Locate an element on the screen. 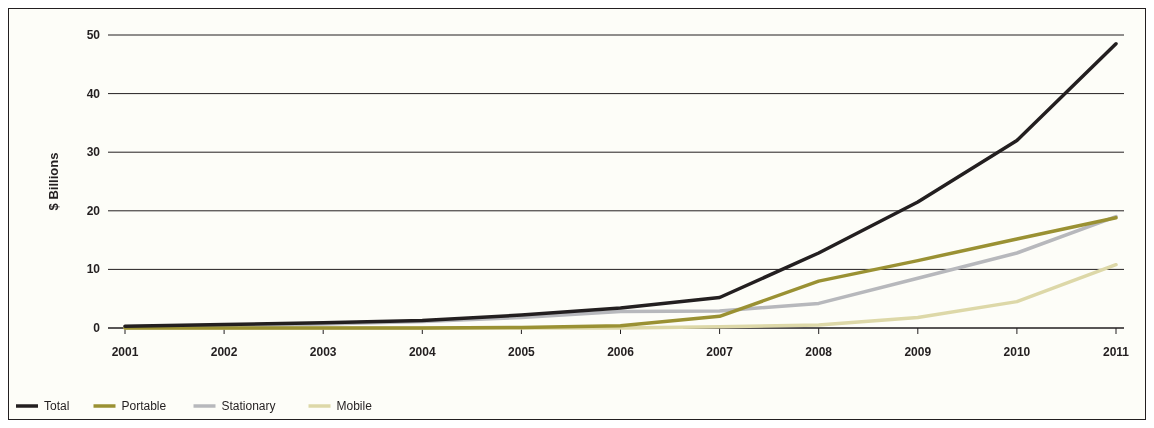  legend-label: Mobile is located at coordinates (354, 406).